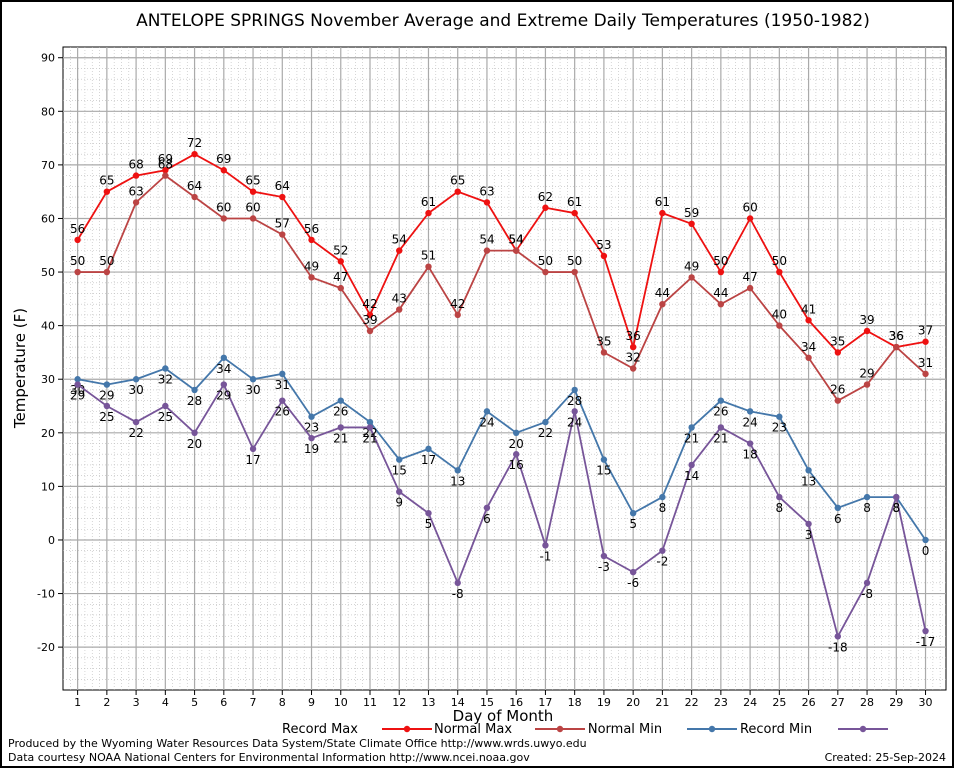 The width and height of the screenshot is (954, 768). I want to click on data-label: 43, so click(399, 299).